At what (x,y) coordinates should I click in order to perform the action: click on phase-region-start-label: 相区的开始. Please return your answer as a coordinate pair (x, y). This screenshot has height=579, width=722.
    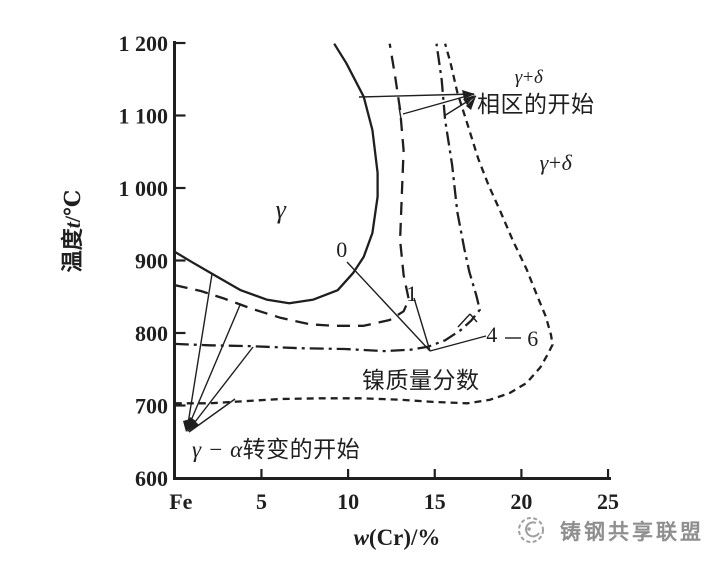
    Looking at the image, I should click on (536, 104).